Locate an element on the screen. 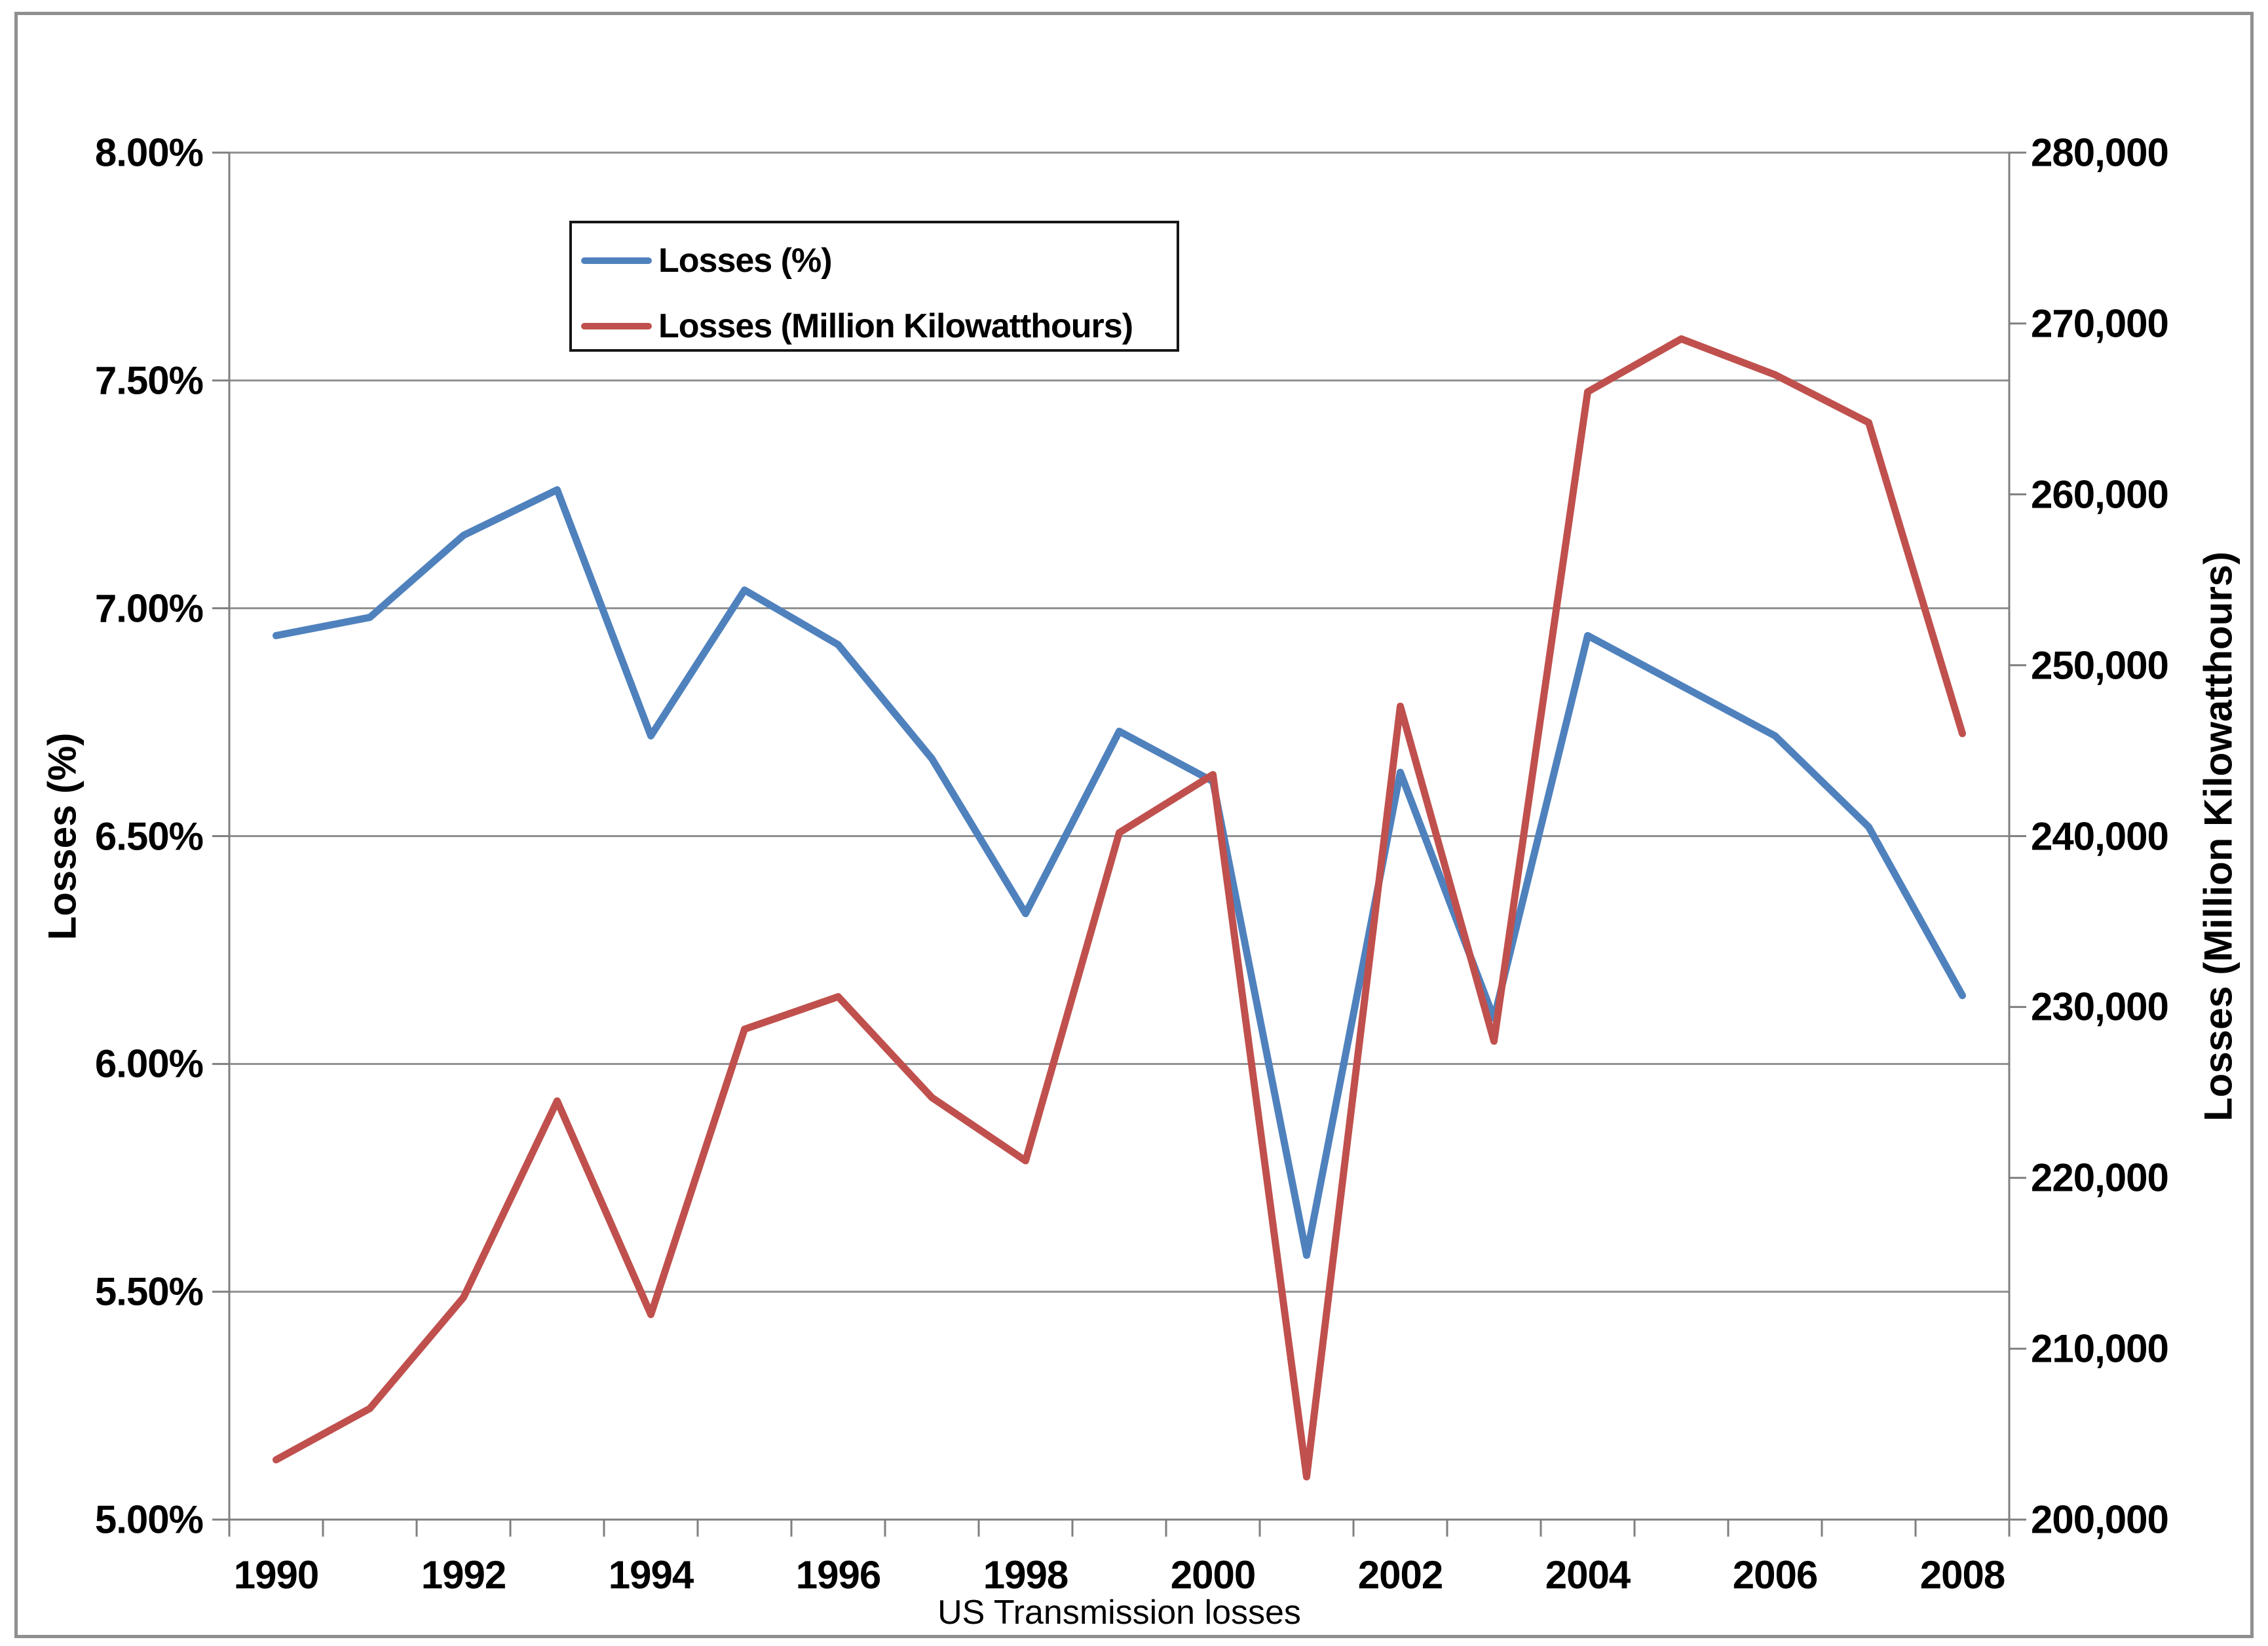 Image resolution: width=2268 pixels, height=1646 pixels. x-axis-tick-label: 2004 is located at coordinates (1588, 1575).